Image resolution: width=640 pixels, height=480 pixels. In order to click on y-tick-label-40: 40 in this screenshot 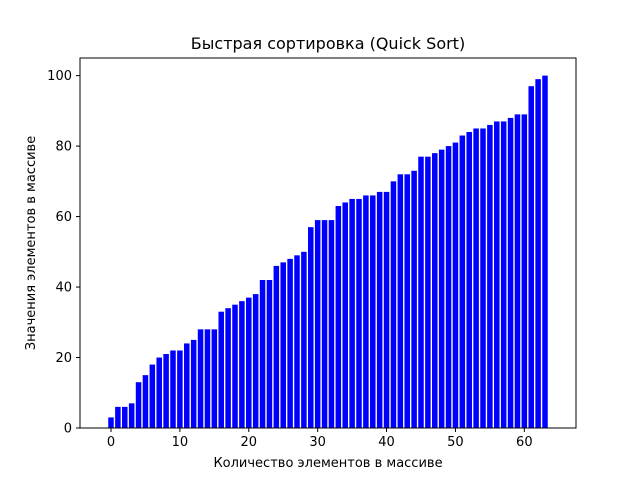, I will do `click(63, 288)`.